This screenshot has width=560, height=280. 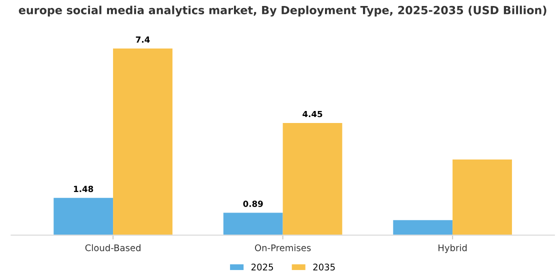 What do you see at coordinates (143, 39) in the screenshot?
I see `data-label: 7.4` at bounding box center [143, 39].